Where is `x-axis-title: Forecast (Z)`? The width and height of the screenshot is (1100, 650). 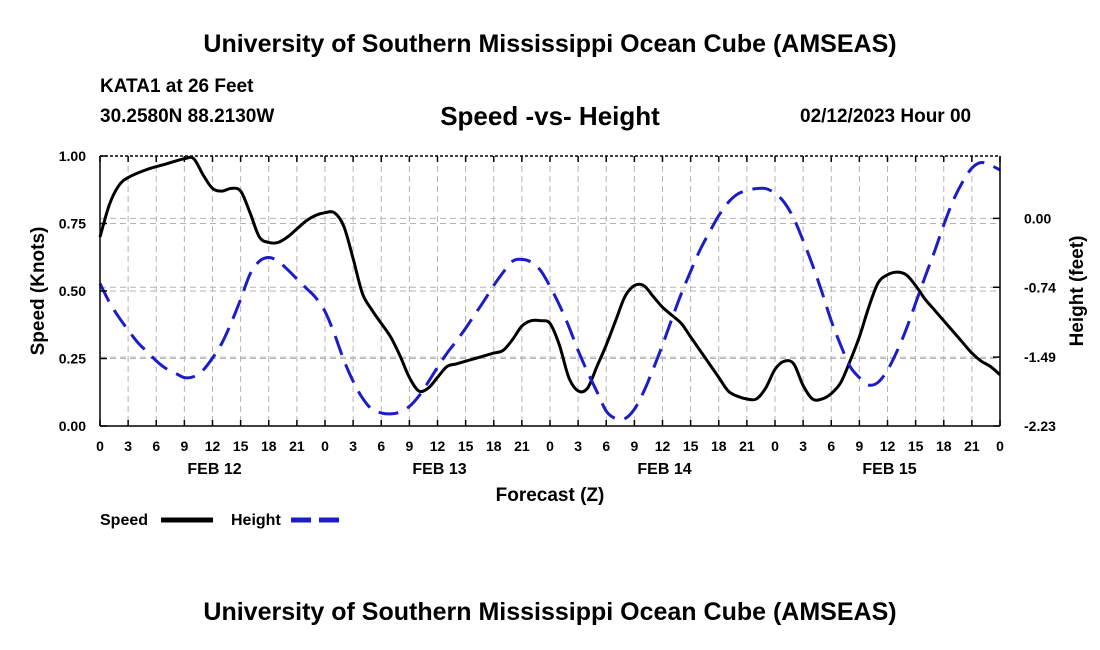
x-axis-title: Forecast (Z) is located at coordinates (550, 495).